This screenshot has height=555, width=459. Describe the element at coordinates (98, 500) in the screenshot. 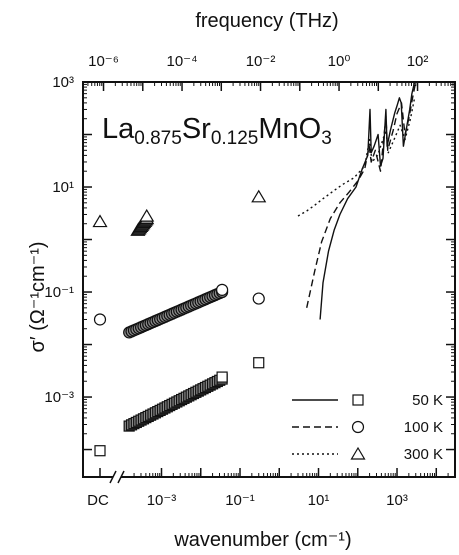

I see `x-break-label: DC` at that location.